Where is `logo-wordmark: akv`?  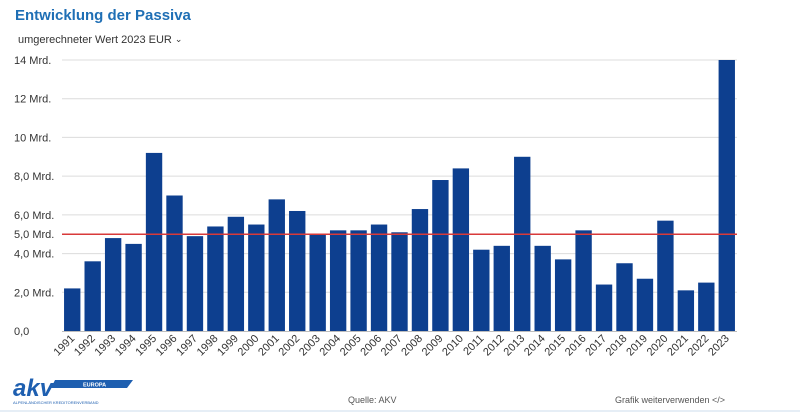
logo-wordmark: akv is located at coordinates (34, 389).